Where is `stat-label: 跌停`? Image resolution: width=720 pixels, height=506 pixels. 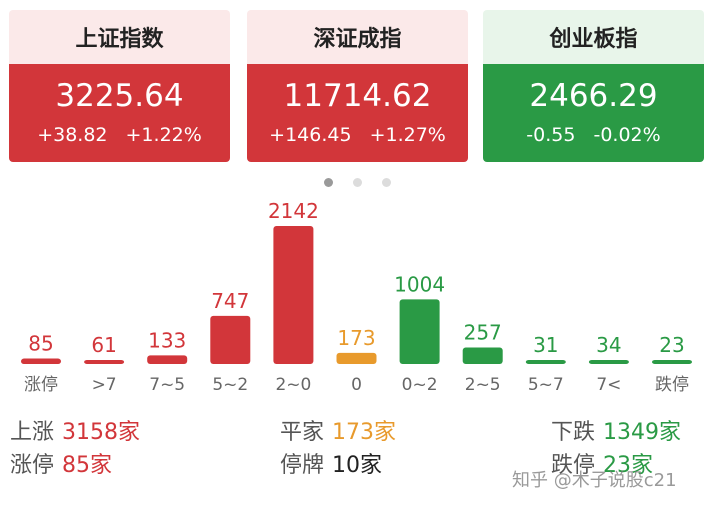 stat-label: 跌停 is located at coordinates (573, 465).